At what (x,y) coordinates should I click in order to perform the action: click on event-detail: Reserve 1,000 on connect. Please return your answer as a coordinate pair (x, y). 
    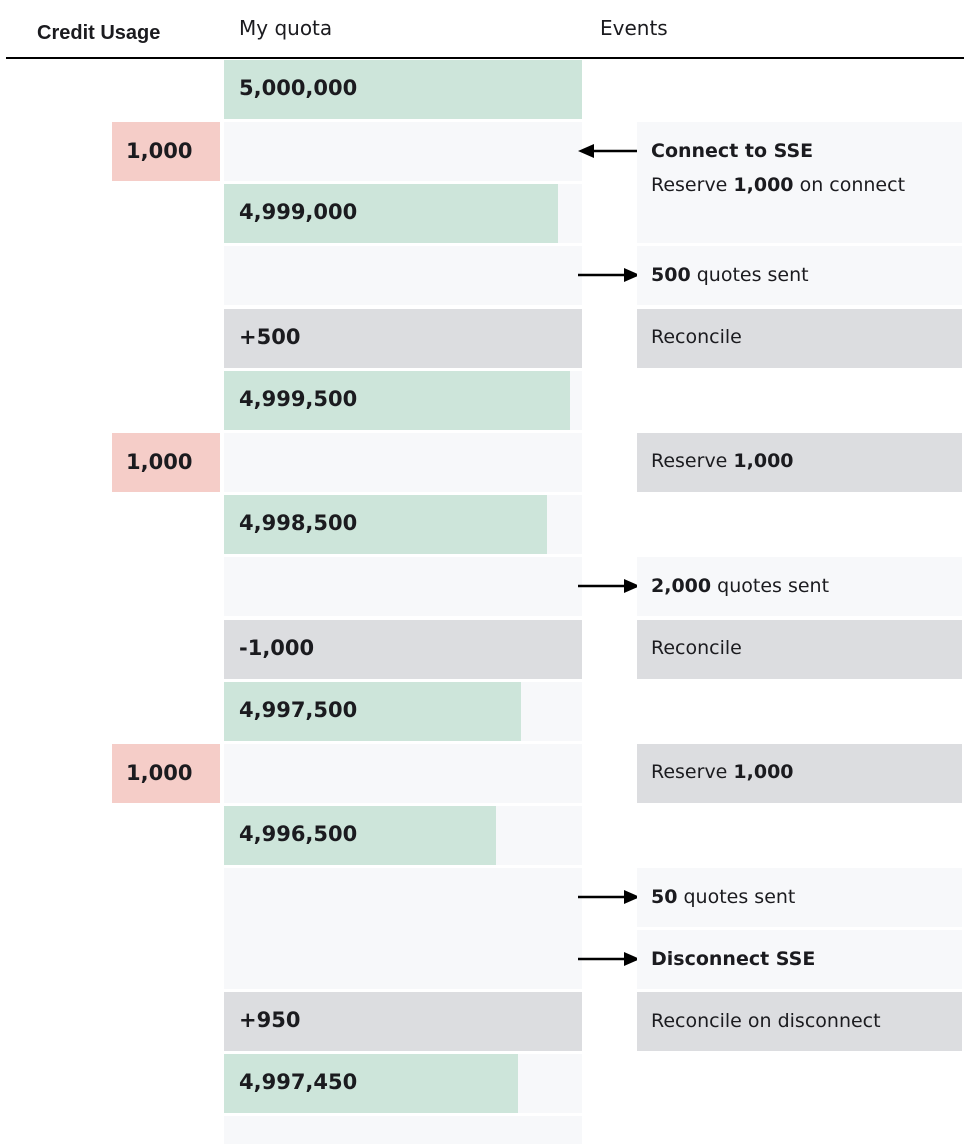
    Looking at the image, I should click on (778, 185).